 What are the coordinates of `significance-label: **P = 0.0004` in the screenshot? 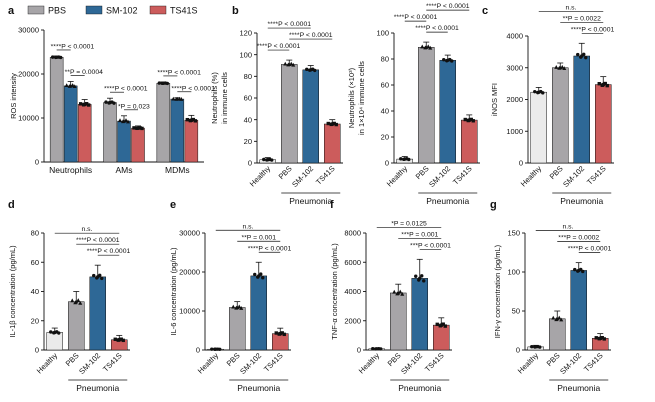 It's located at (84, 72).